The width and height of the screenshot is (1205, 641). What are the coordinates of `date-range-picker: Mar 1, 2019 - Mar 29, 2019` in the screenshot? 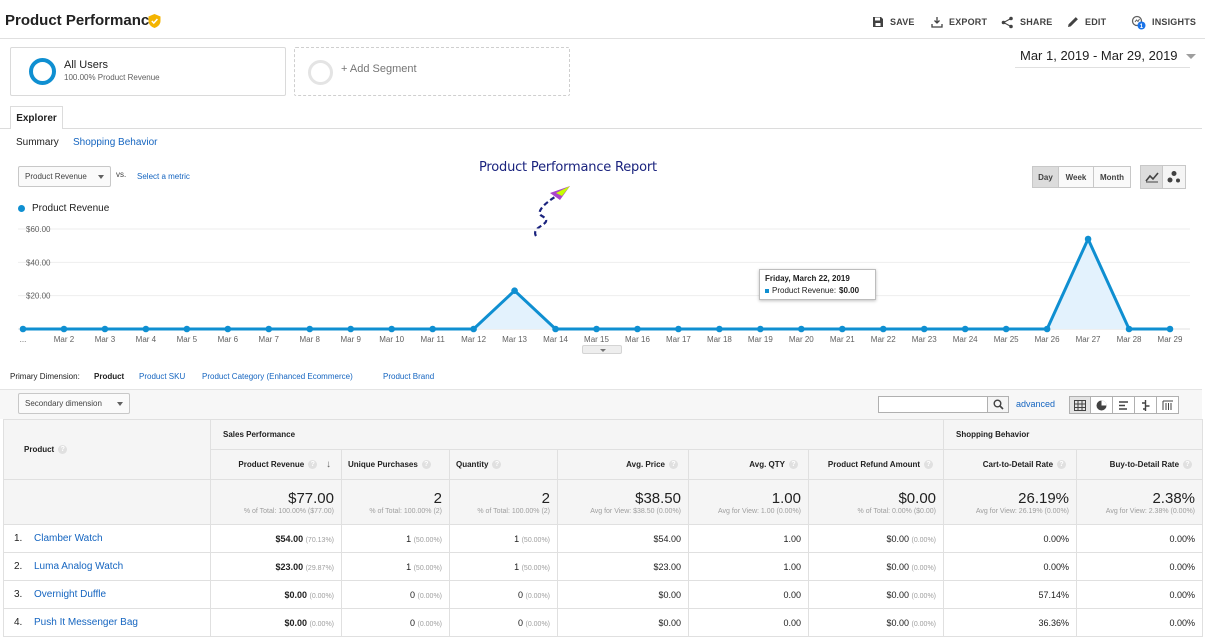 It's located at (1108, 55).